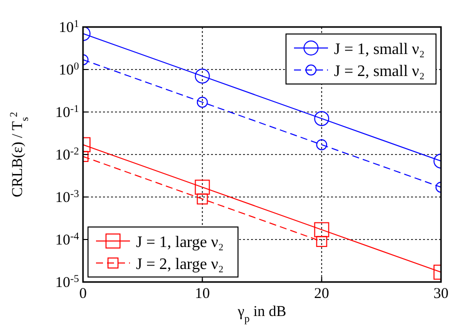 The width and height of the screenshot is (468, 326). What do you see at coordinates (67, 239) in the screenshot?
I see `y-tick-label: 10$^{-4}$` at bounding box center [67, 239].